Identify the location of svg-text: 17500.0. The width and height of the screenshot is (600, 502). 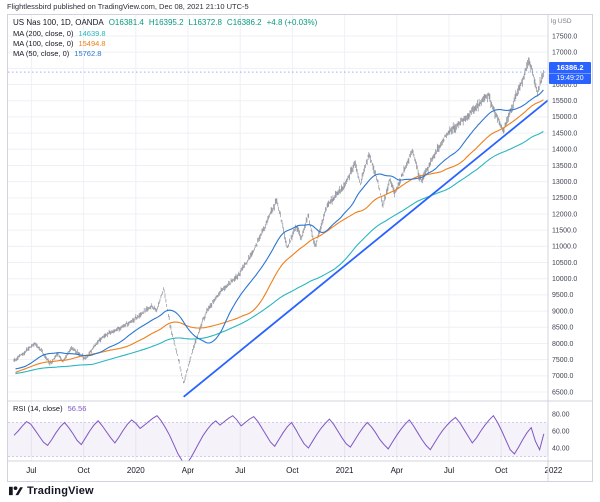
(564, 36).